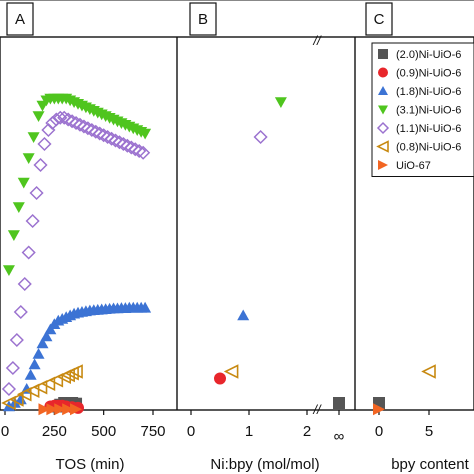  I want to click on legend-label-2: (1.8)Ni-UiO-6, so click(428, 92).